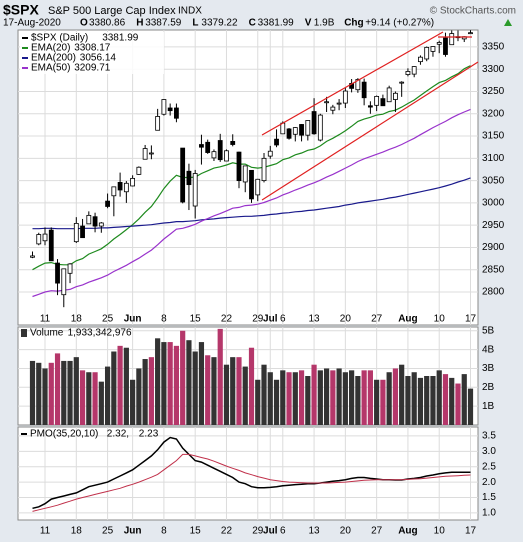  What do you see at coordinates (488, 330) in the screenshot?
I see `y-tick-label: 5B` at bounding box center [488, 330].